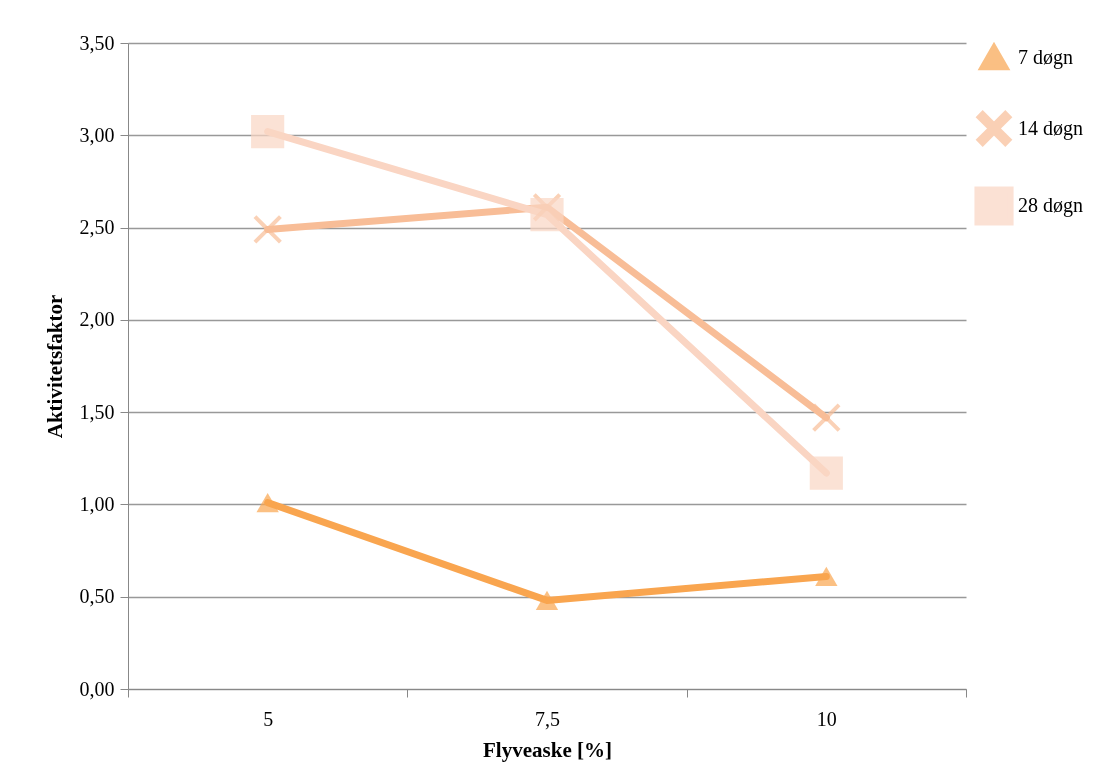 Image resolution: width=1104 pixels, height=778 pixels. What do you see at coordinates (547, 718) in the screenshot?
I see `x-tick-label: 7,5` at bounding box center [547, 718].